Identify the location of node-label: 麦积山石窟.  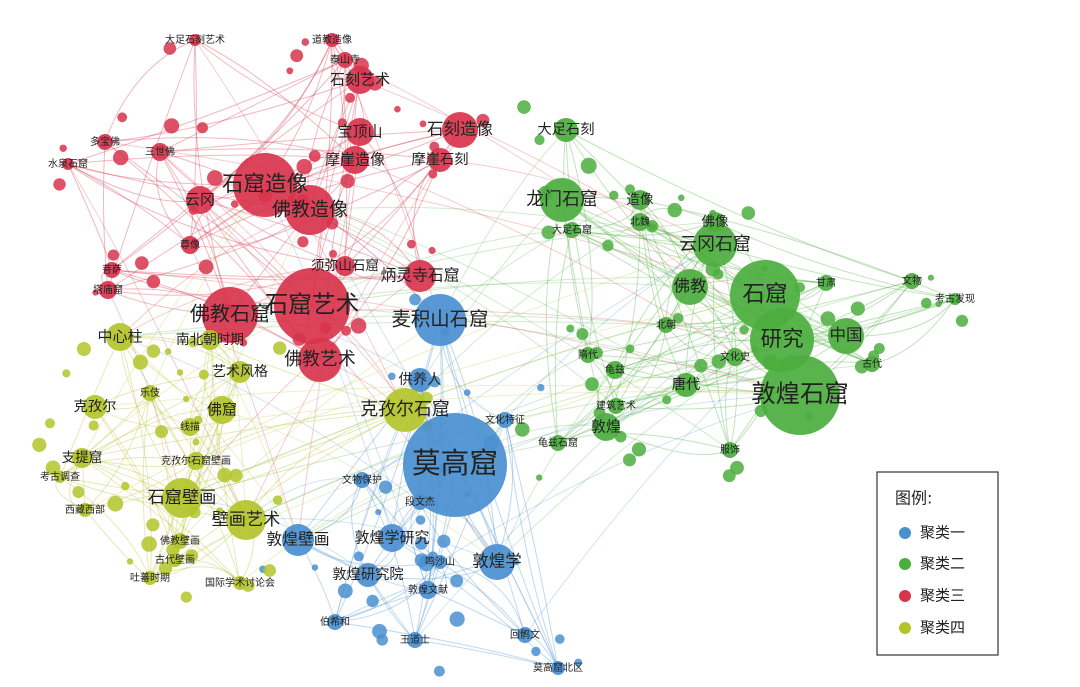
(440, 319).